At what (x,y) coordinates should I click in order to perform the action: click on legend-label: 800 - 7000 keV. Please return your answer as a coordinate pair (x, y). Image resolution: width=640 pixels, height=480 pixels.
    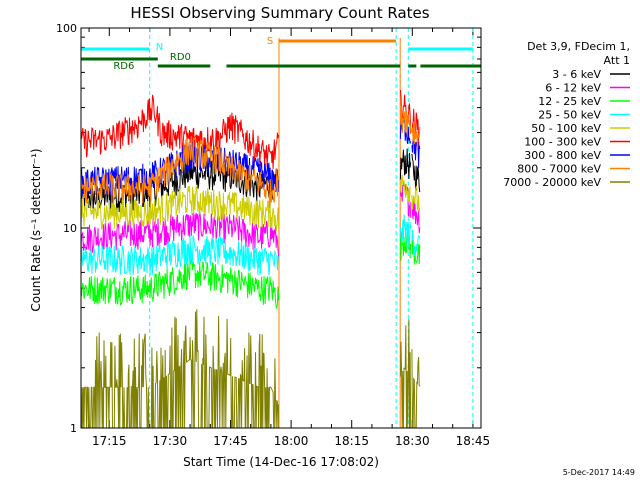
    Looking at the image, I should click on (559, 169).